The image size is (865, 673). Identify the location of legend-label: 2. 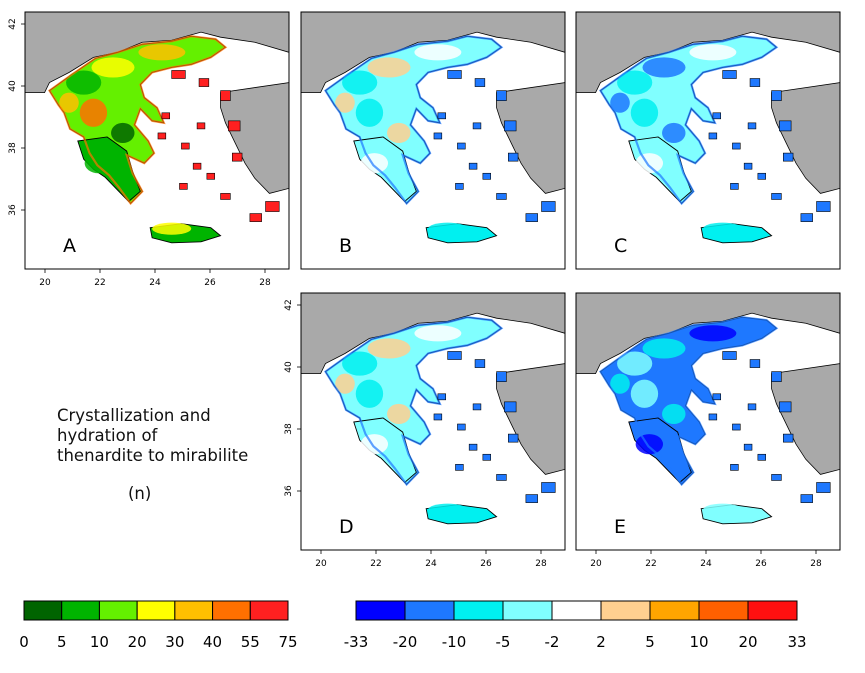
(601, 642).